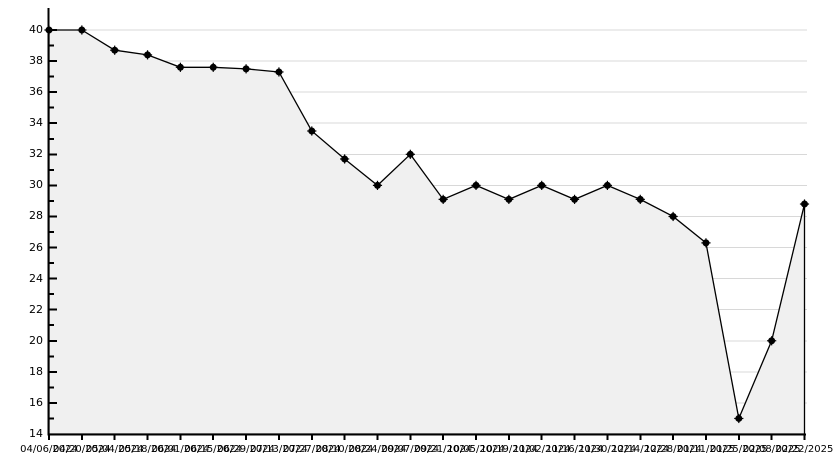  I want to click on y-axis-tick-label: 20, so click(36, 340).